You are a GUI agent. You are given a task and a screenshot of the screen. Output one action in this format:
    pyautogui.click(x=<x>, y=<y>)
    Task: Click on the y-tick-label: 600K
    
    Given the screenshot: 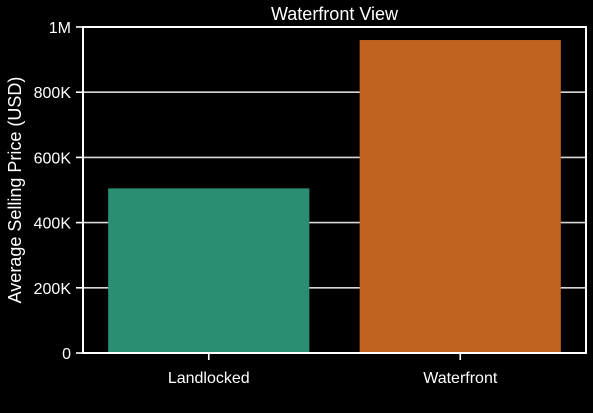 What is the action you would take?
    pyautogui.click(x=53, y=158)
    